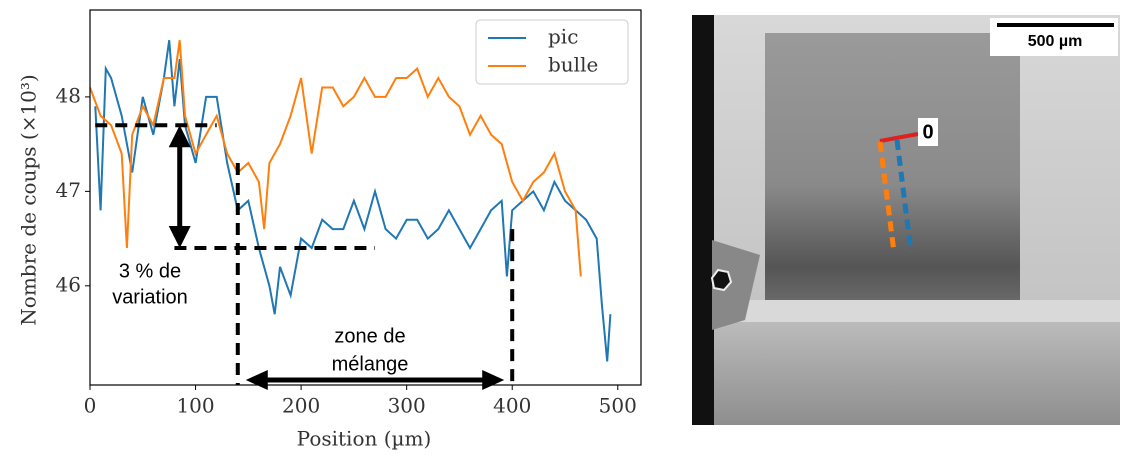 This screenshot has width=1126, height=464. What do you see at coordinates (573, 65) in the screenshot?
I see `legend-label: bulle` at bounding box center [573, 65].